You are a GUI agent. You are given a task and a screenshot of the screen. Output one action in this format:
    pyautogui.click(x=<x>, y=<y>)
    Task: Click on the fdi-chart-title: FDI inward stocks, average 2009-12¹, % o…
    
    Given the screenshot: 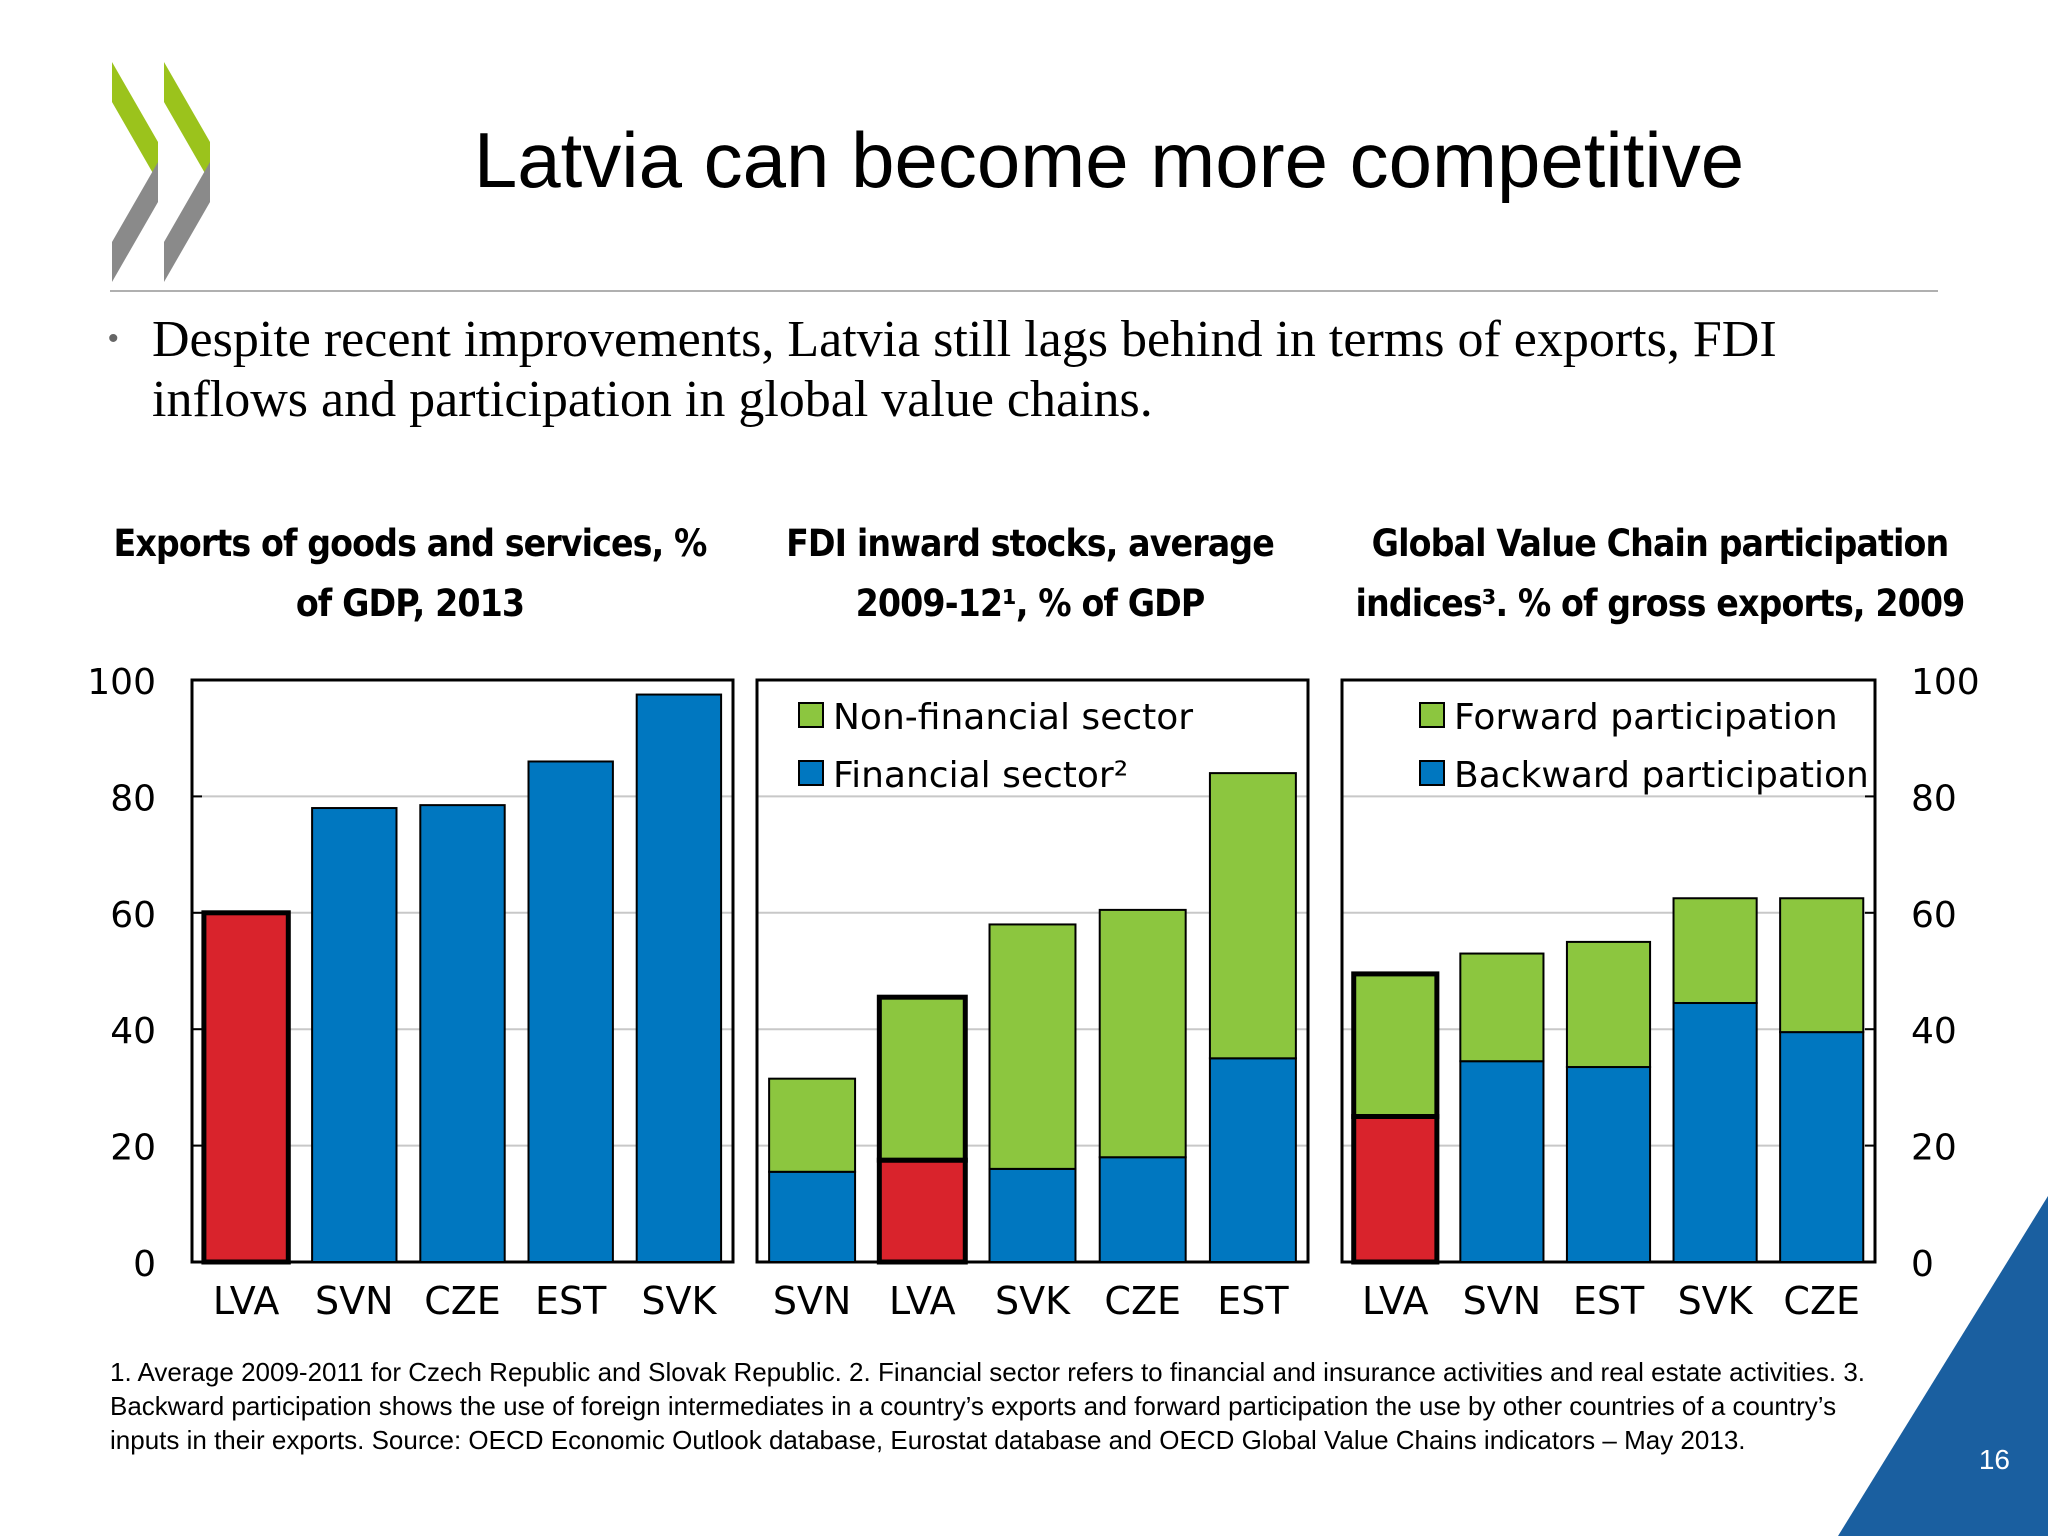 What is the action you would take?
    pyautogui.click(x=1030, y=579)
    